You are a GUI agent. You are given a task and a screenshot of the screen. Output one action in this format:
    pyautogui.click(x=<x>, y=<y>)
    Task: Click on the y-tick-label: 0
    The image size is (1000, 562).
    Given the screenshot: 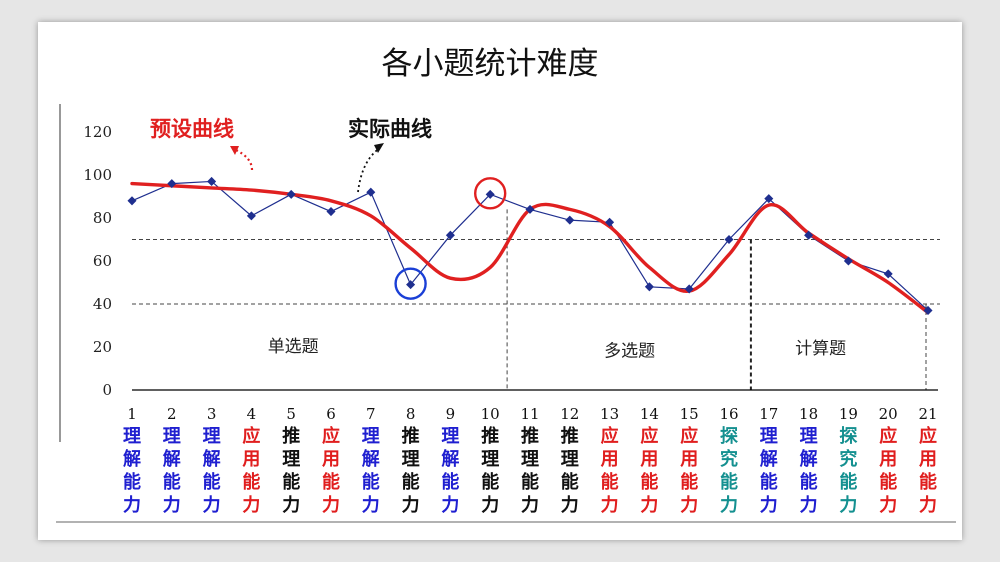 What is the action you would take?
    pyautogui.click(x=107, y=390)
    